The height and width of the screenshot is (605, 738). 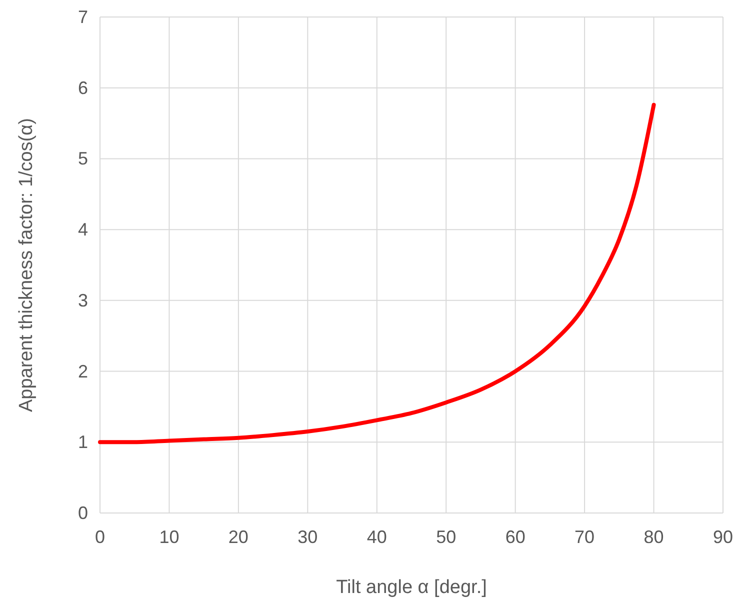 I want to click on y-tick-label: 4, so click(x=83, y=230).